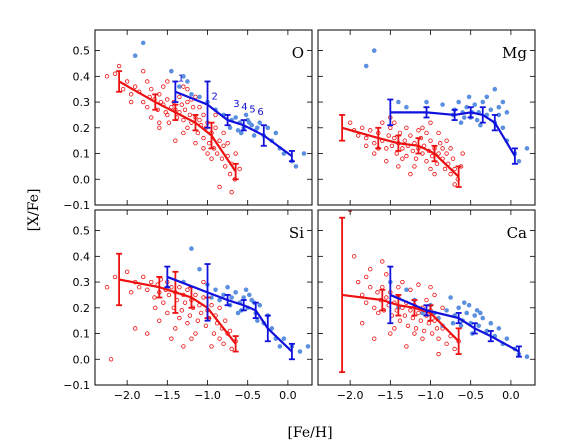 The image size is (579, 443). What do you see at coordinates (236, 104) in the screenshot?
I see `bin-label: 3` at bounding box center [236, 104].